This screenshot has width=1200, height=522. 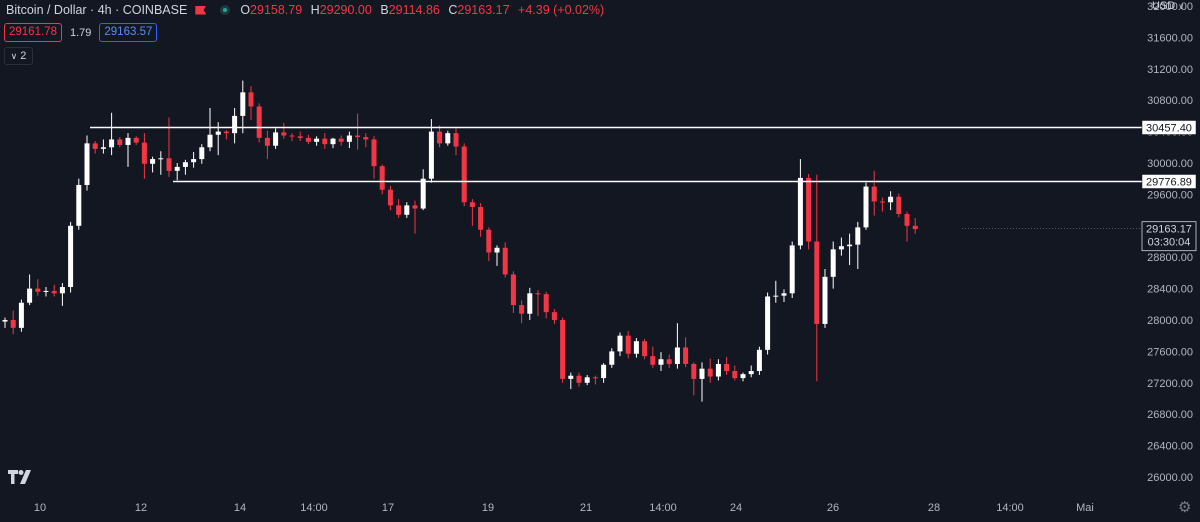 What do you see at coordinates (1169, 243) in the screenshot?
I see `bar-countdown-label: 03:30:04` at bounding box center [1169, 243].